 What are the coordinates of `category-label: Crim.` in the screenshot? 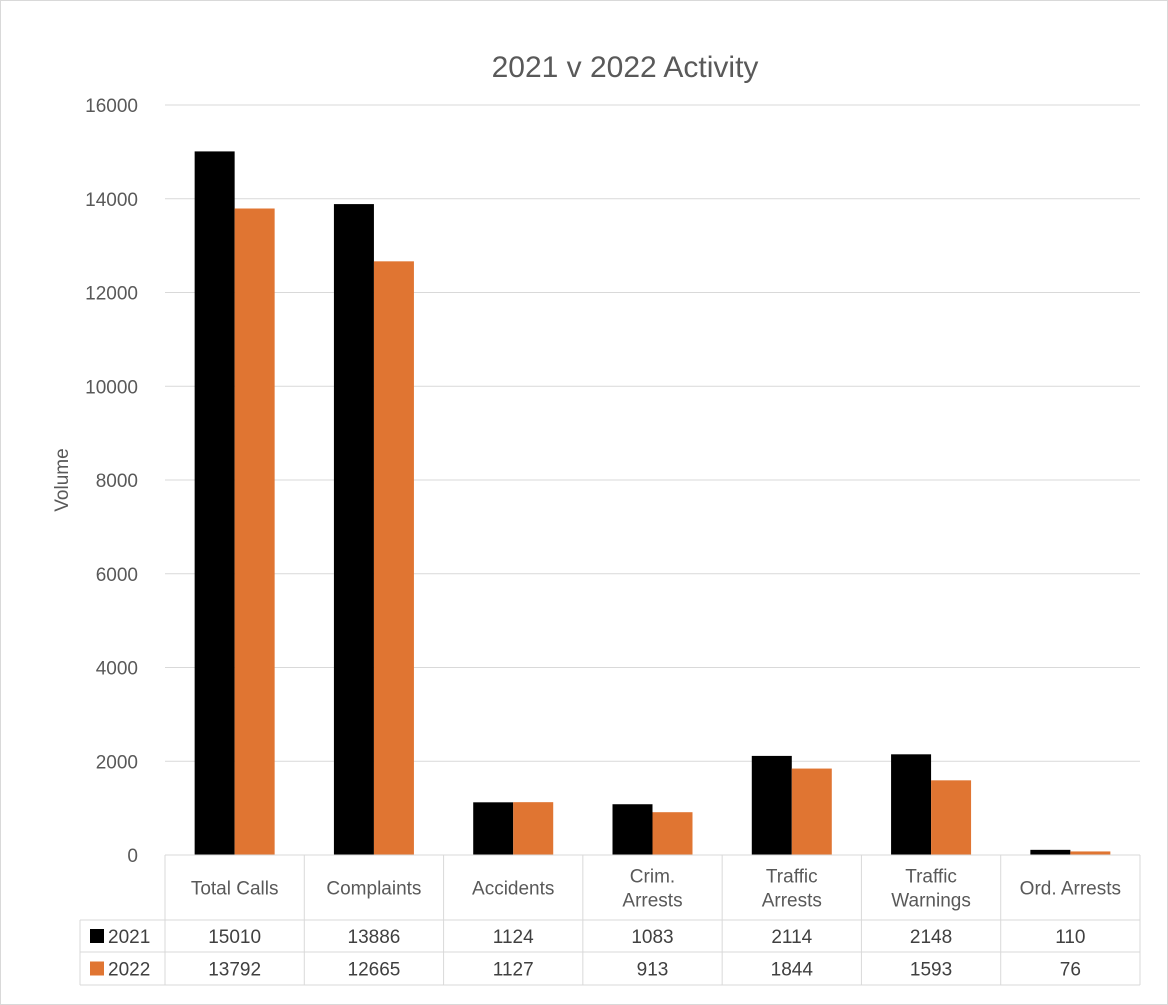 It's located at (652, 877).